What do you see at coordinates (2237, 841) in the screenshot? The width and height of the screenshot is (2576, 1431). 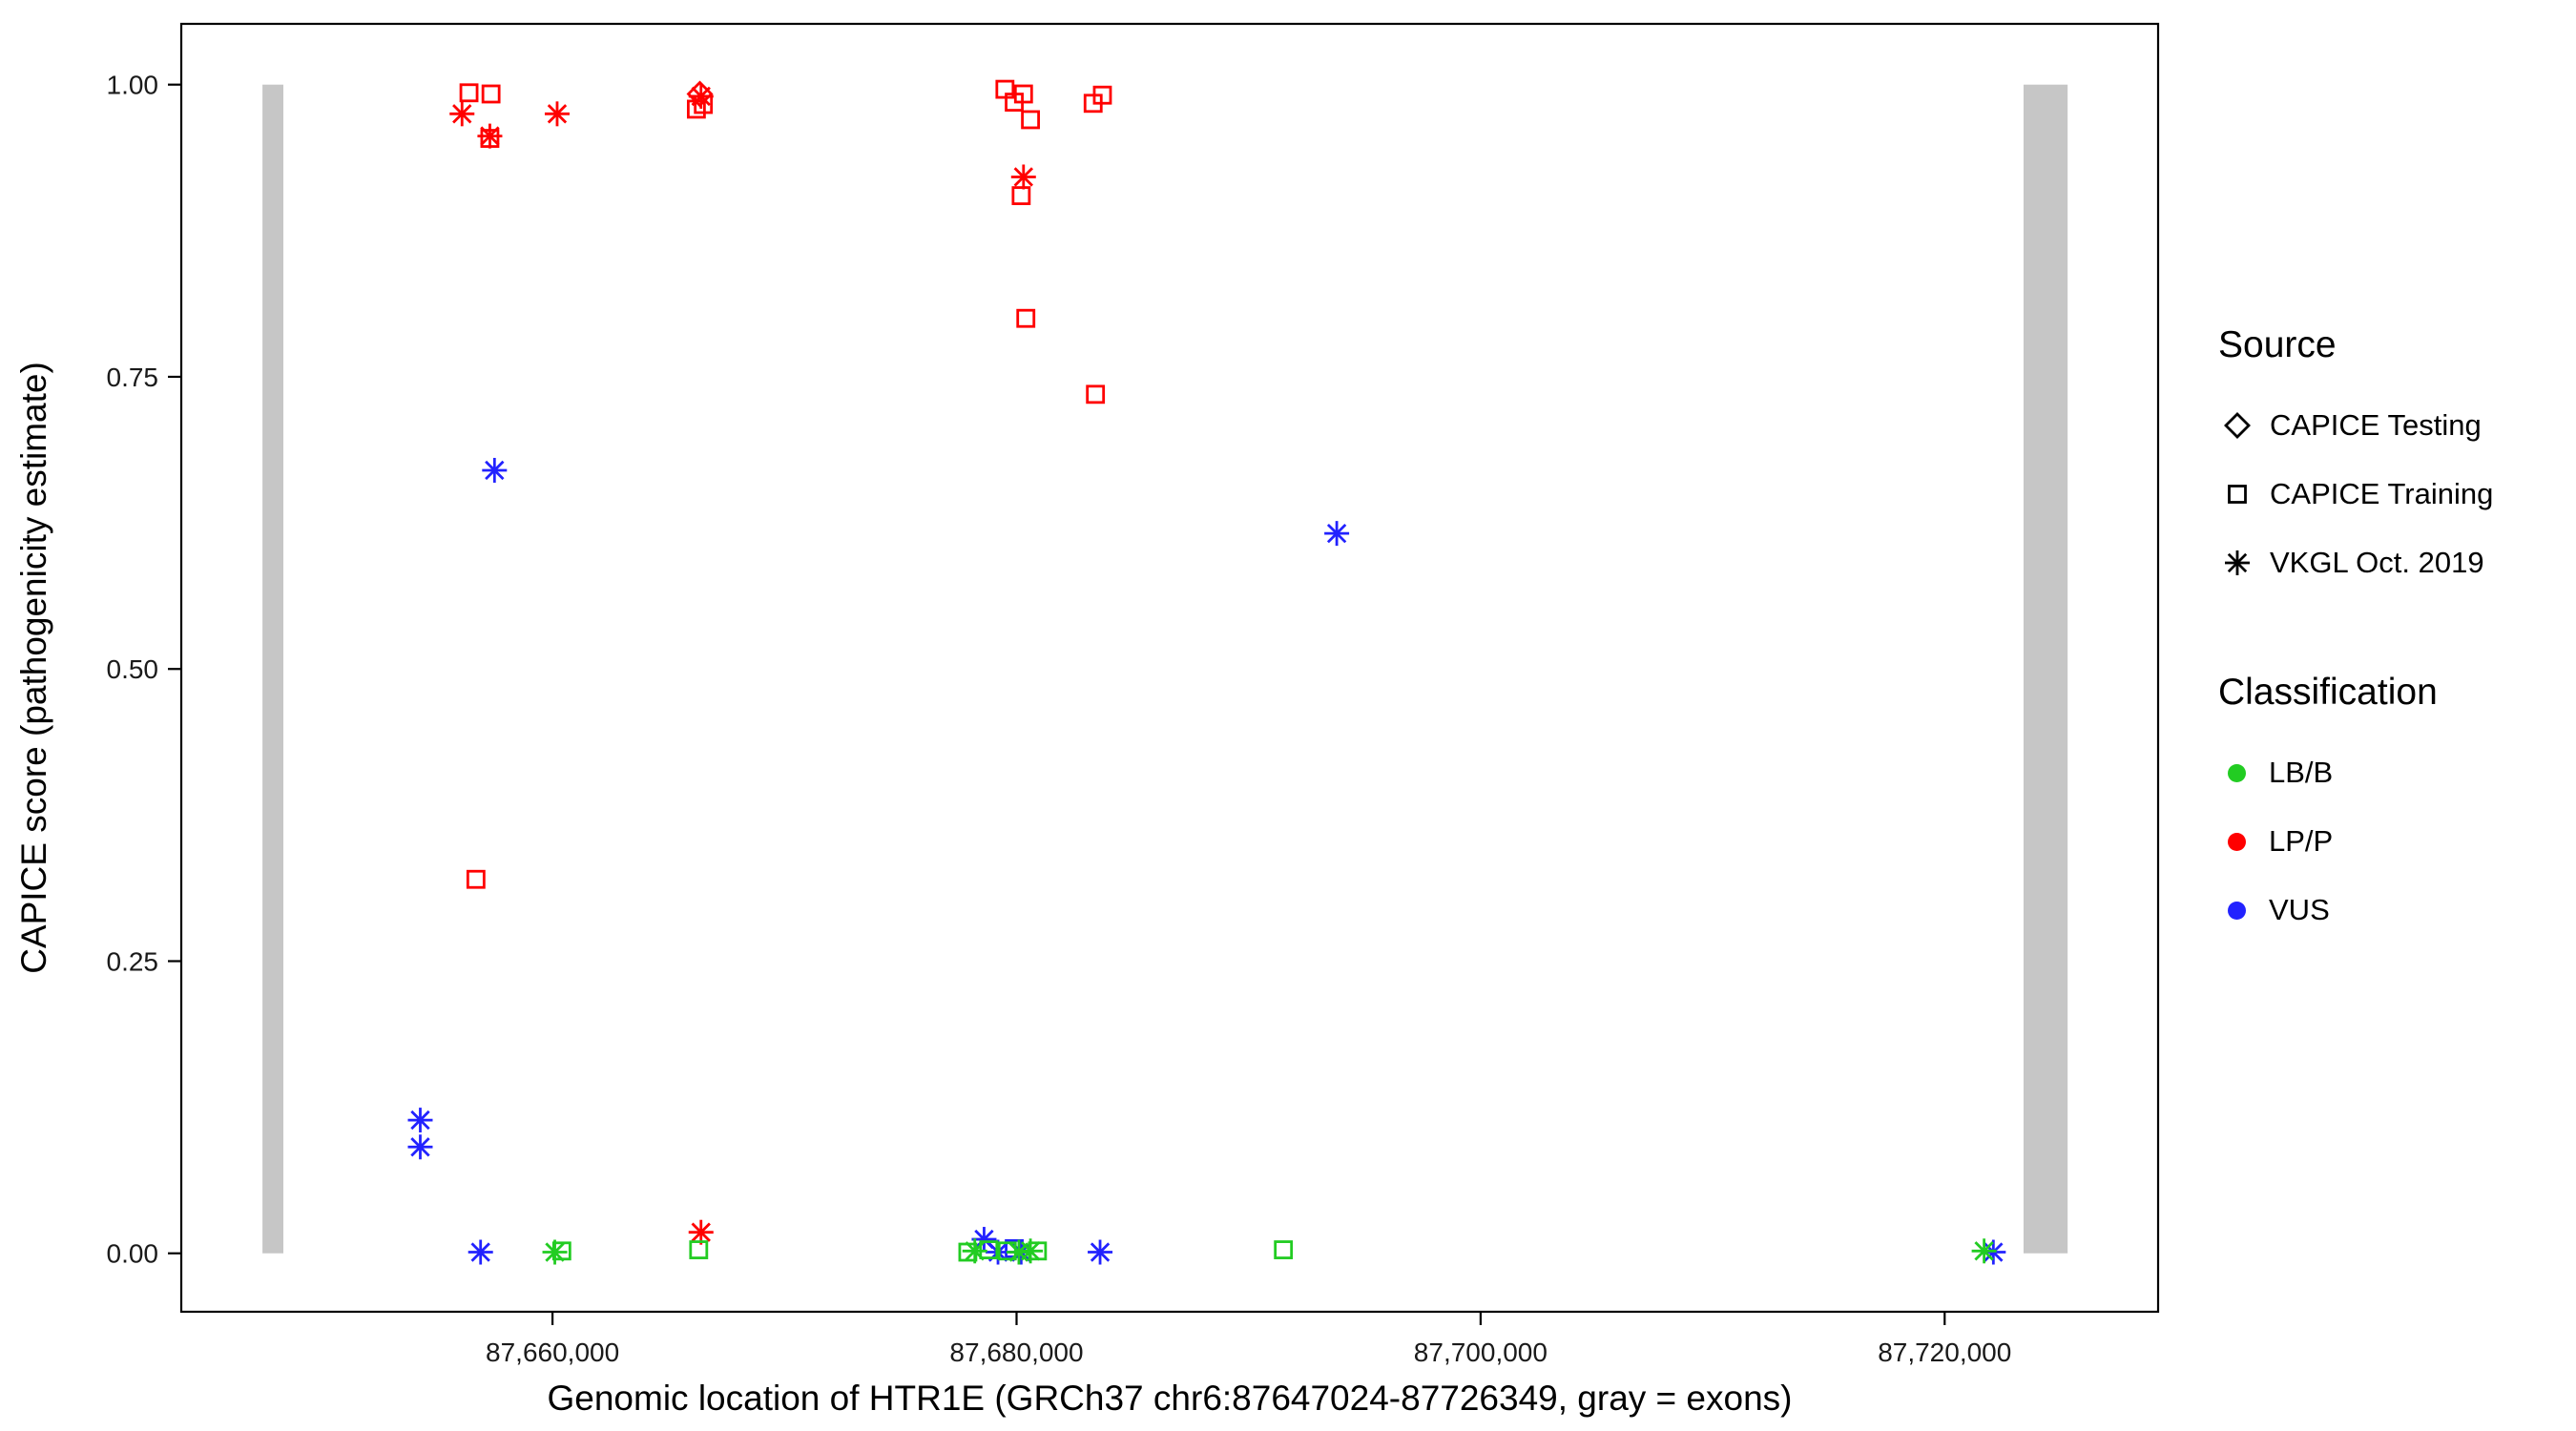 I see `red-dot-icon` at bounding box center [2237, 841].